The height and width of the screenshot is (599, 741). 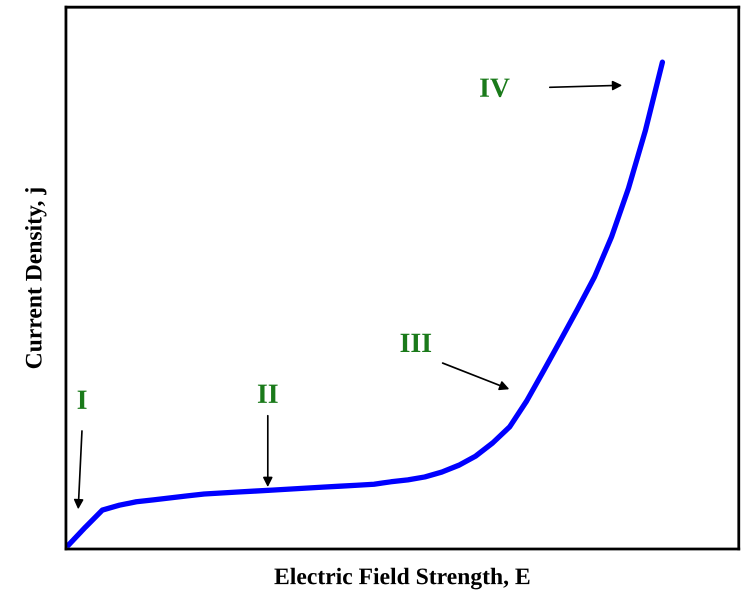 I want to click on y-axis-title: Current Density, j, so click(x=36, y=278).